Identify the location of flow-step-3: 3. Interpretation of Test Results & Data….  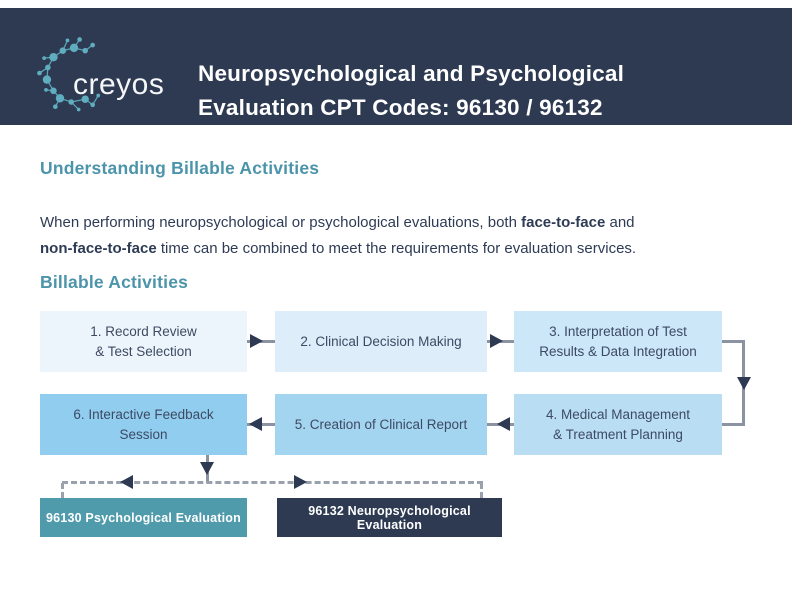
(618, 341).